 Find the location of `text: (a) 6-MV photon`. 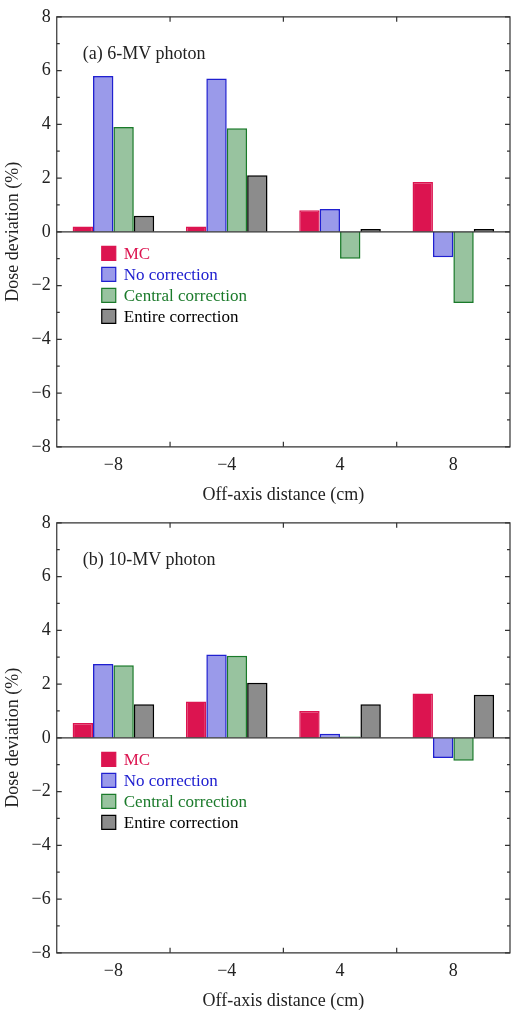

text: (a) 6-MV photon is located at coordinates (144, 53).